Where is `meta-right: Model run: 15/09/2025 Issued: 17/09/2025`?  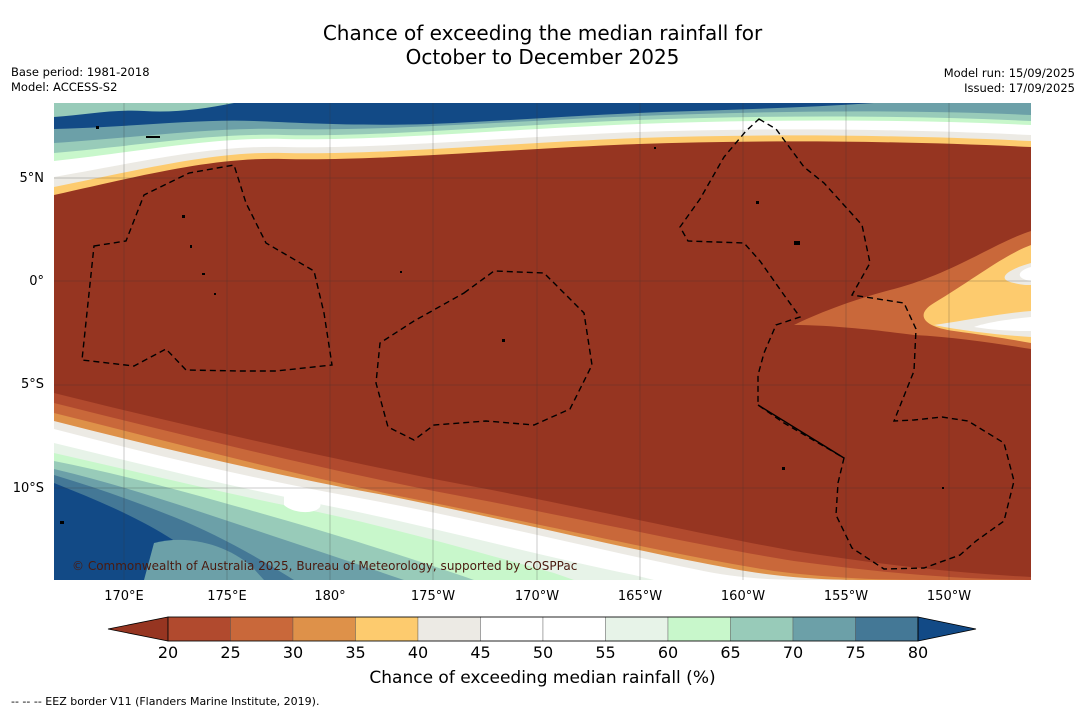
meta-right: Model run: 15/09/2025 Issued: 17/09/2025 is located at coordinates (1009, 81).